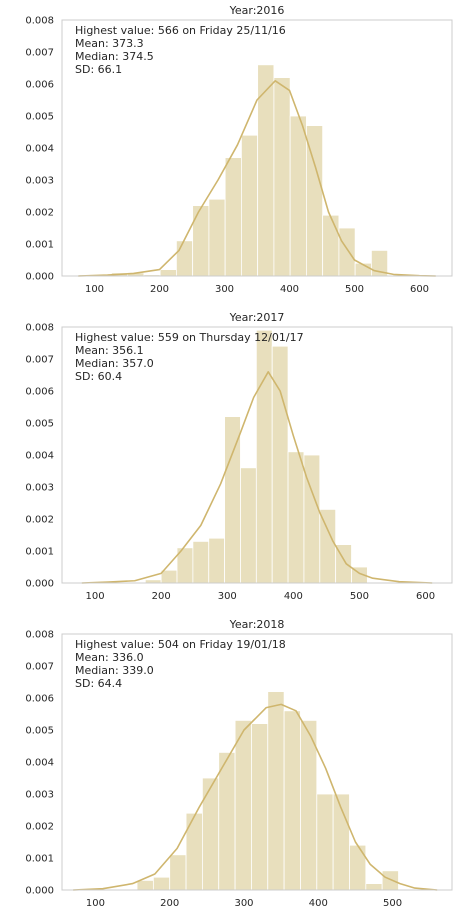 The image size is (473, 914). Describe the element at coordinates (114, 363) in the screenshot. I see `stats-annotation: Median: 357.0` at that location.